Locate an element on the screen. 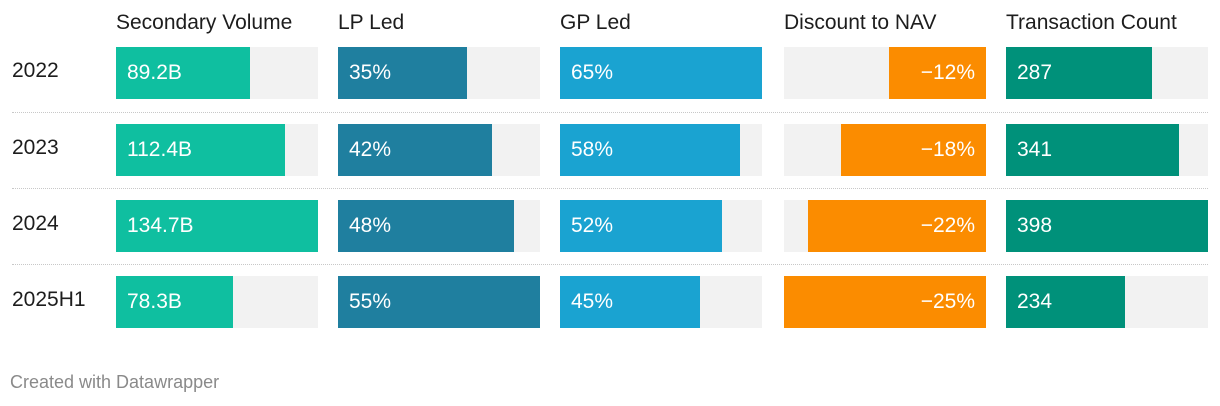 This screenshot has width=1220, height=406. value-label: 89.2B is located at coordinates (154, 72).